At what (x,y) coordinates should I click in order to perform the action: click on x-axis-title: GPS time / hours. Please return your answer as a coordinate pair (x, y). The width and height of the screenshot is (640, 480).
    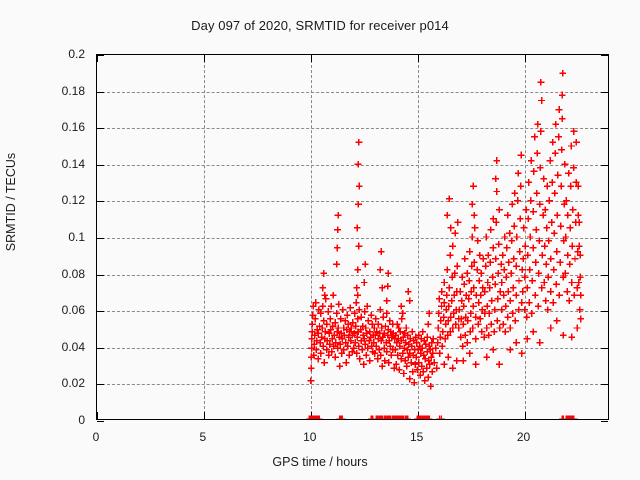
    Looking at the image, I should click on (320, 462).